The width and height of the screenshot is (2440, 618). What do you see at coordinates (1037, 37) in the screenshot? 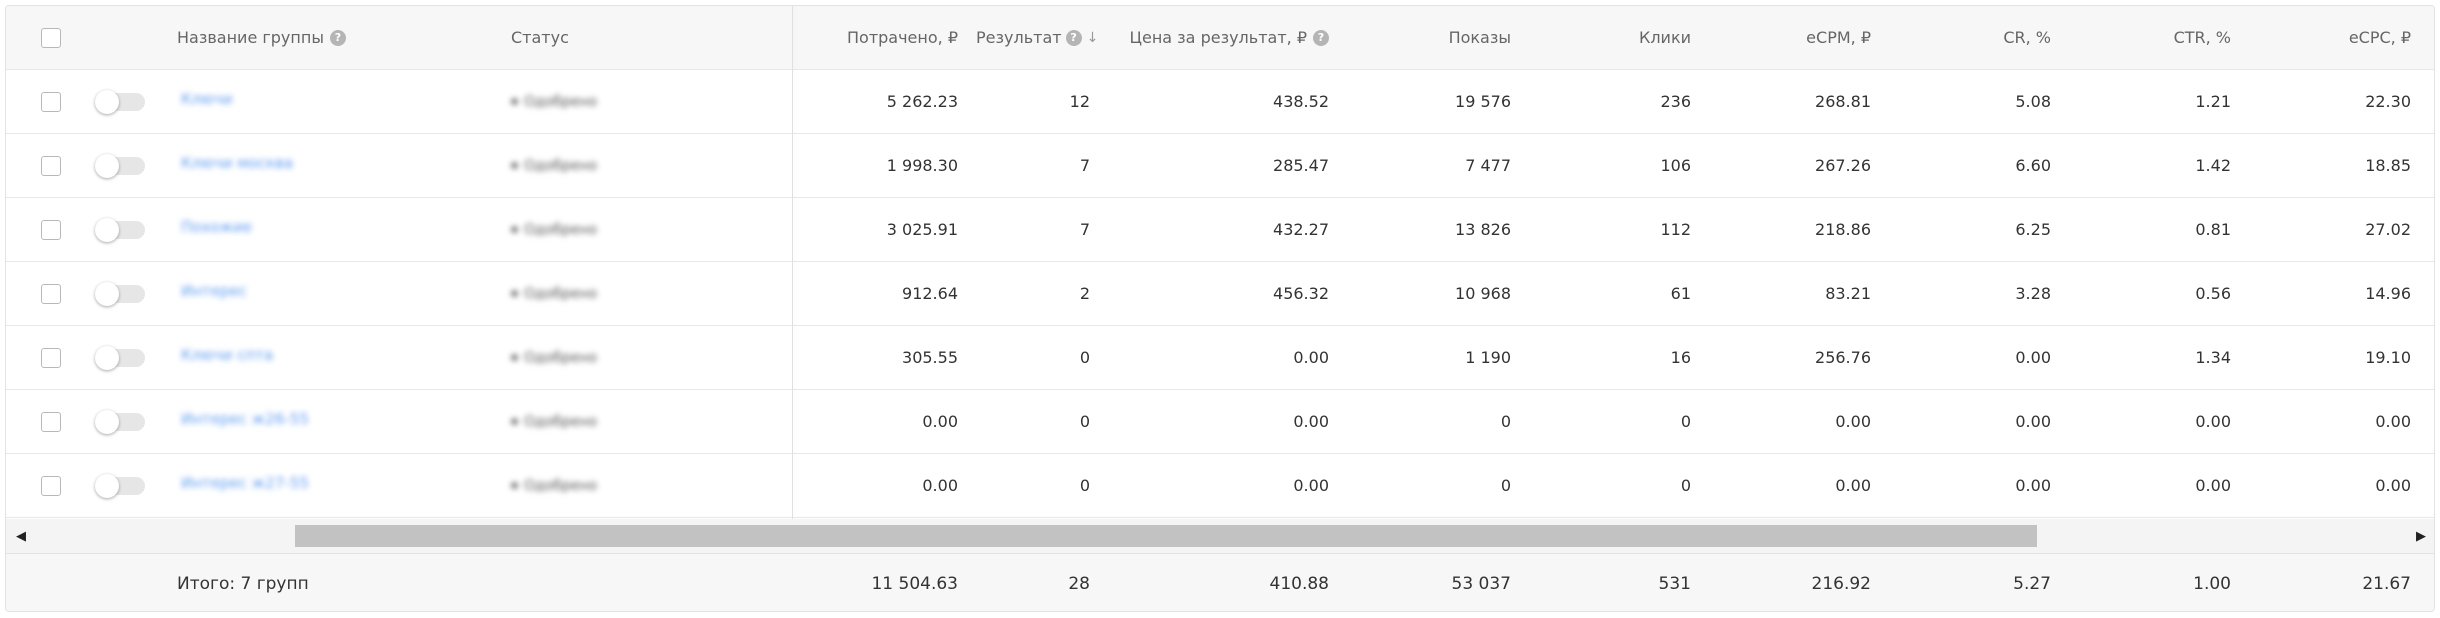
I see `column-header-result: Результат ? ↓` at bounding box center [1037, 37].